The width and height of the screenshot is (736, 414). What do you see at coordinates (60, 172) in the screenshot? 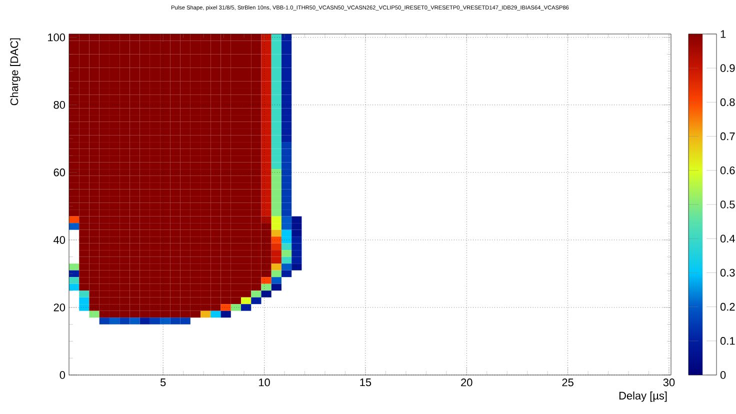
I see `y-tick-label: 60` at bounding box center [60, 172].